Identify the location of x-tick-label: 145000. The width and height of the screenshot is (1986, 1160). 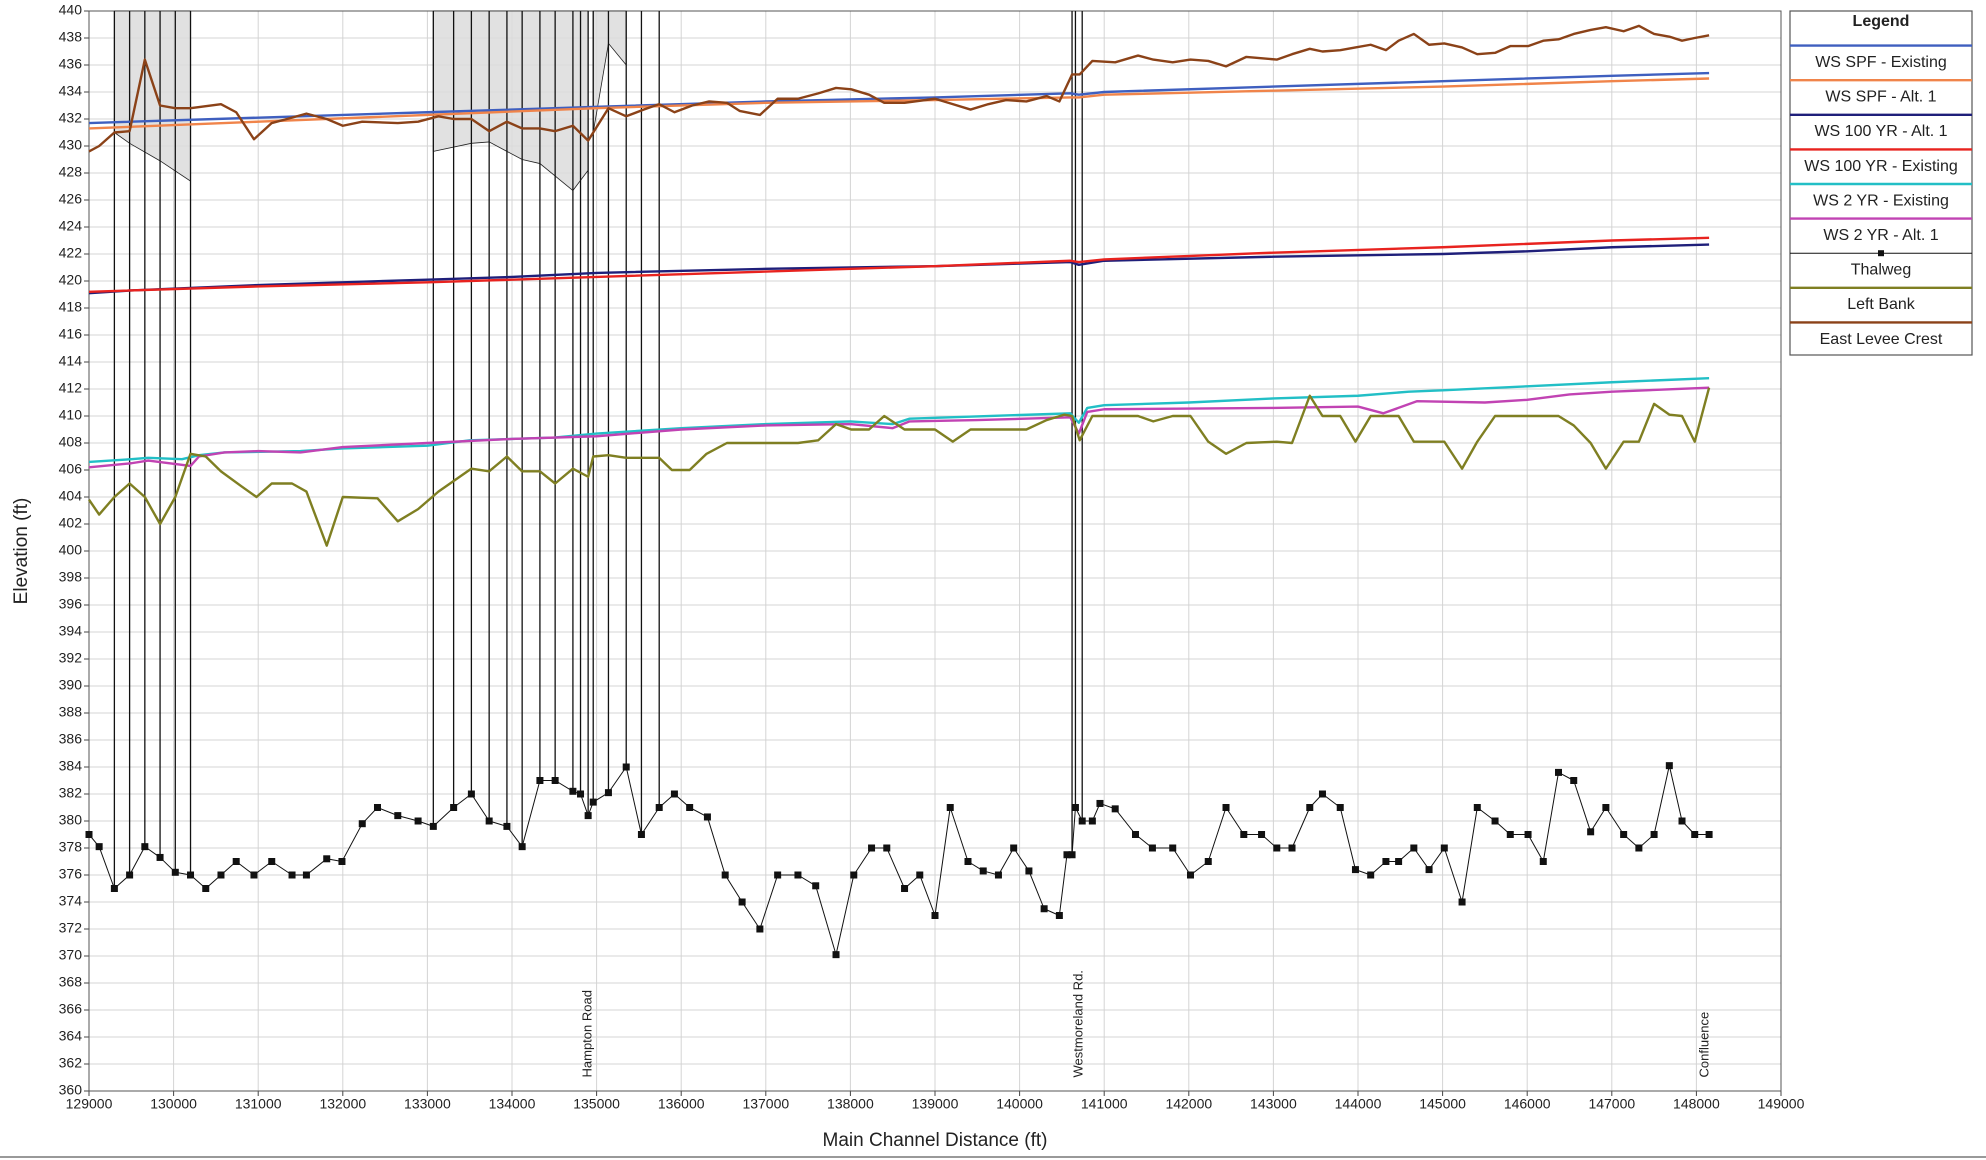
(1442, 1104).